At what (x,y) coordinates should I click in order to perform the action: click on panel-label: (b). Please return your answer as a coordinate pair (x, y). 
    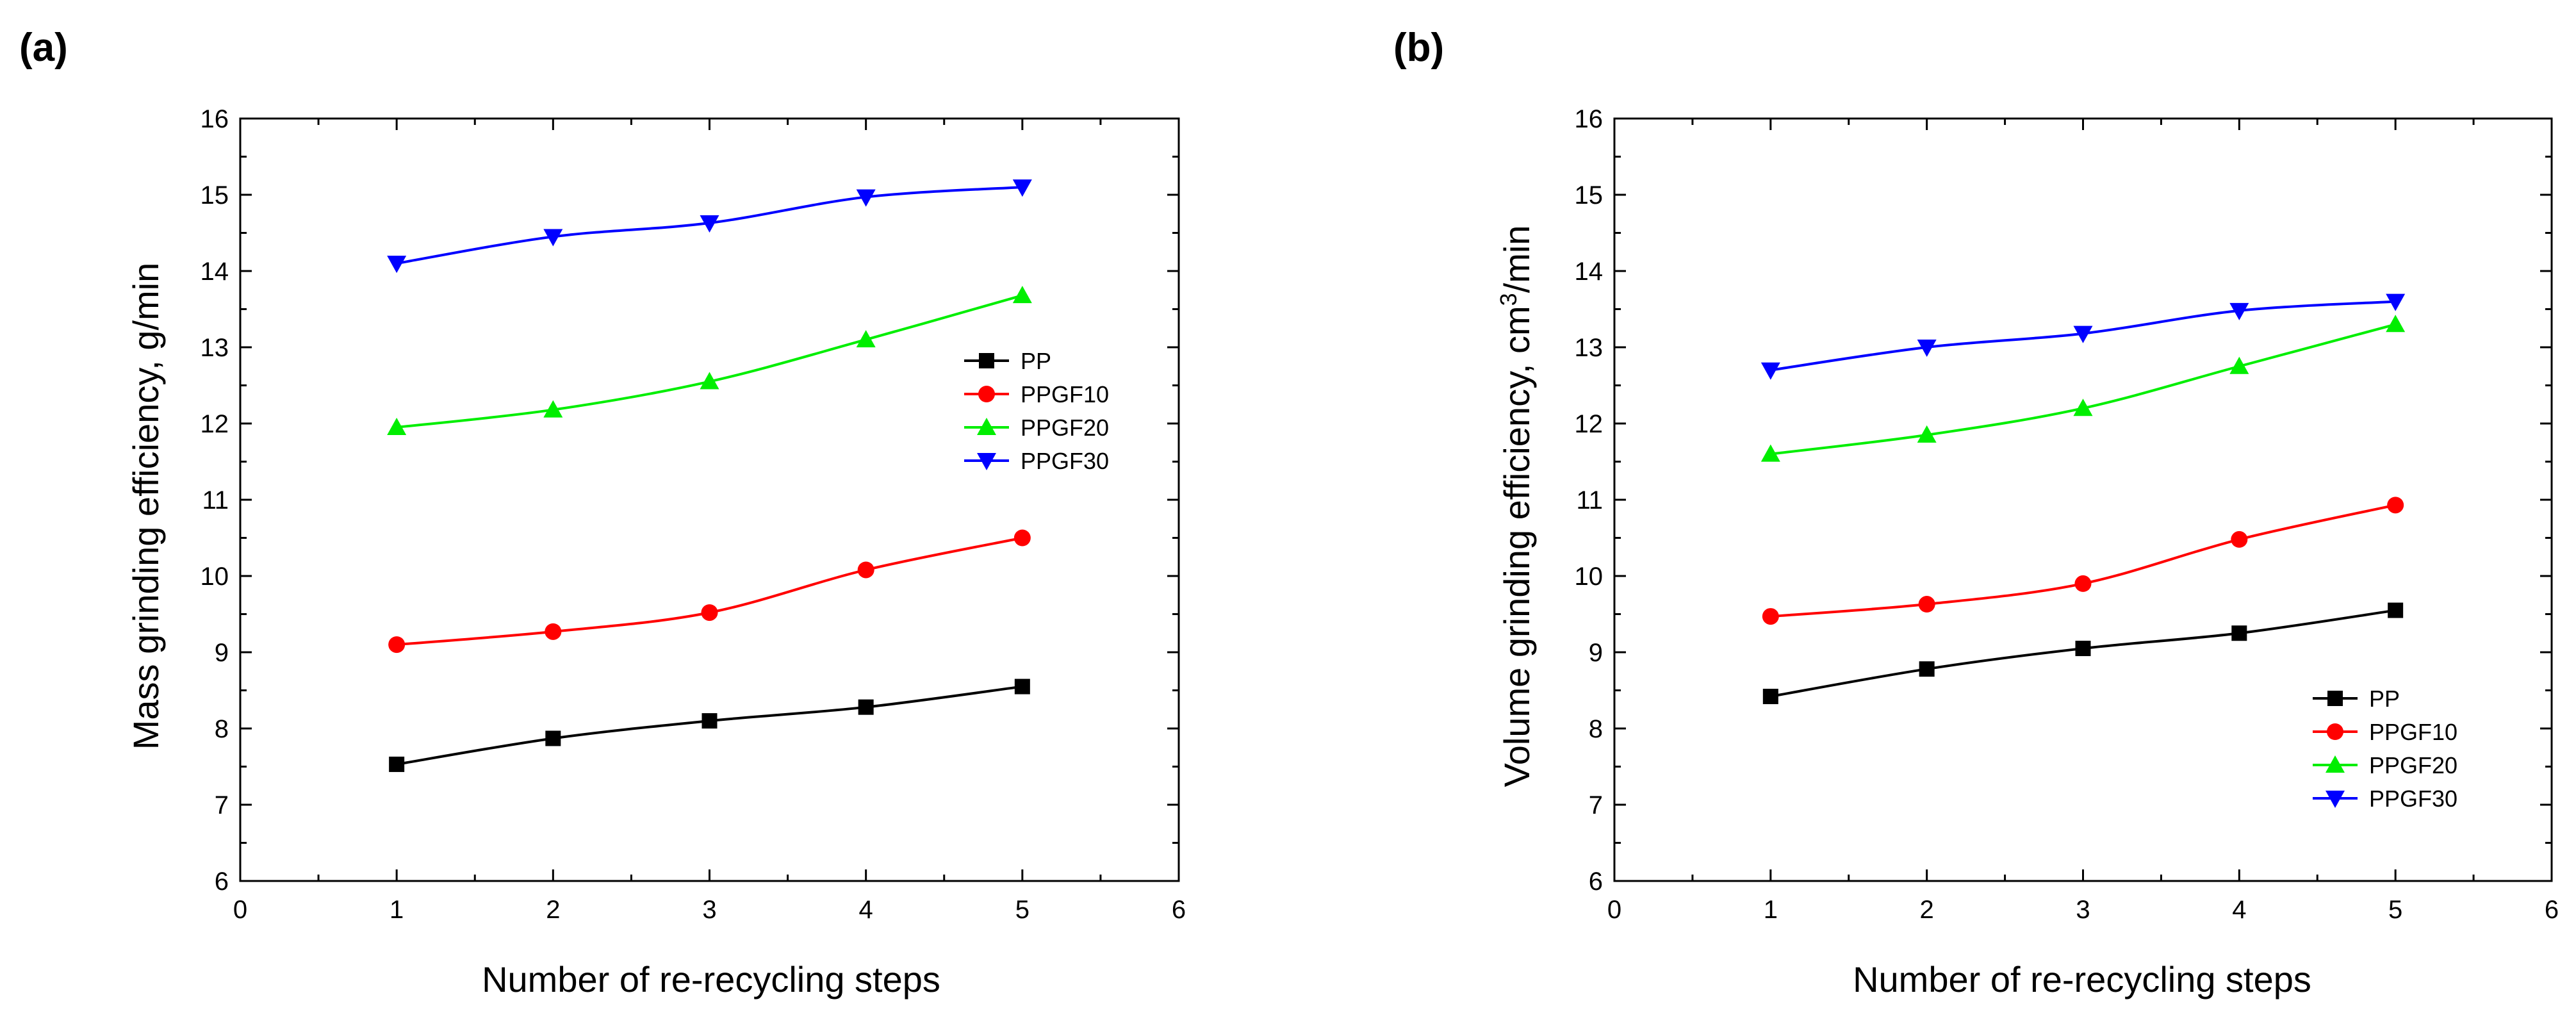
    Looking at the image, I should click on (1418, 48).